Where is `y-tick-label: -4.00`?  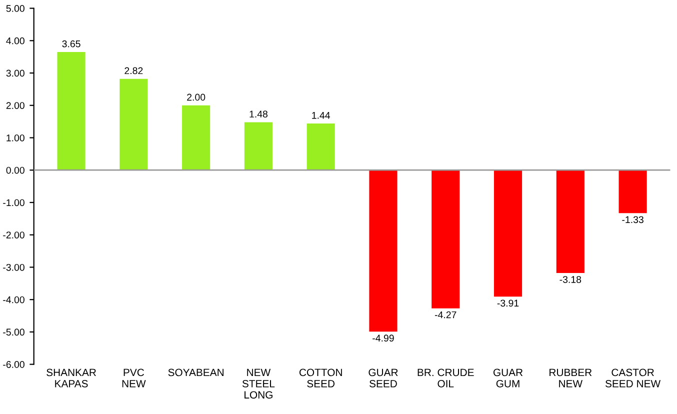 y-tick-label: -4.00 is located at coordinates (13, 300).